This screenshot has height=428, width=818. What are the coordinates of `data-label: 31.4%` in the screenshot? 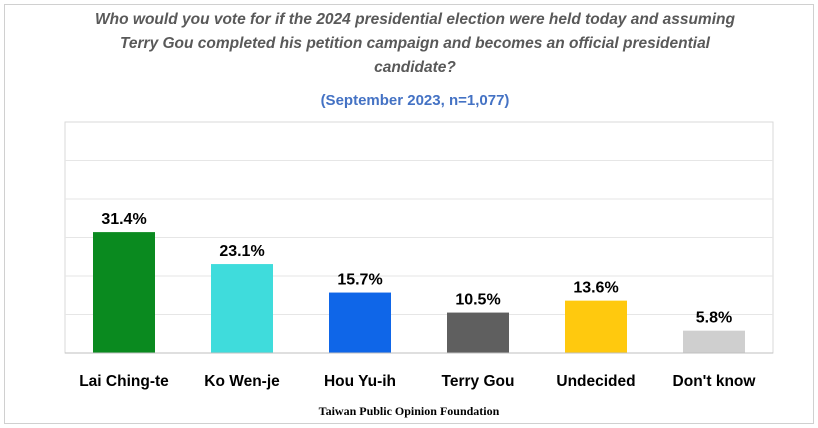 It's located at (123, 219).